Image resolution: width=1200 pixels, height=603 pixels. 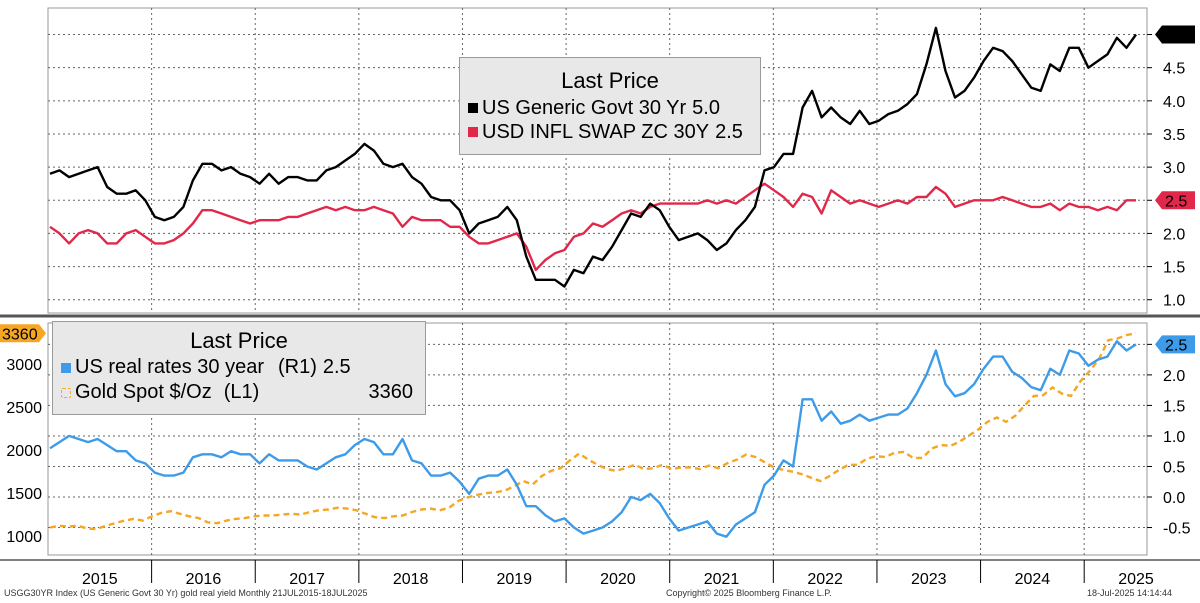 I want to click on left-tick-label-bottom: 2500, so click(x=24, y=408).